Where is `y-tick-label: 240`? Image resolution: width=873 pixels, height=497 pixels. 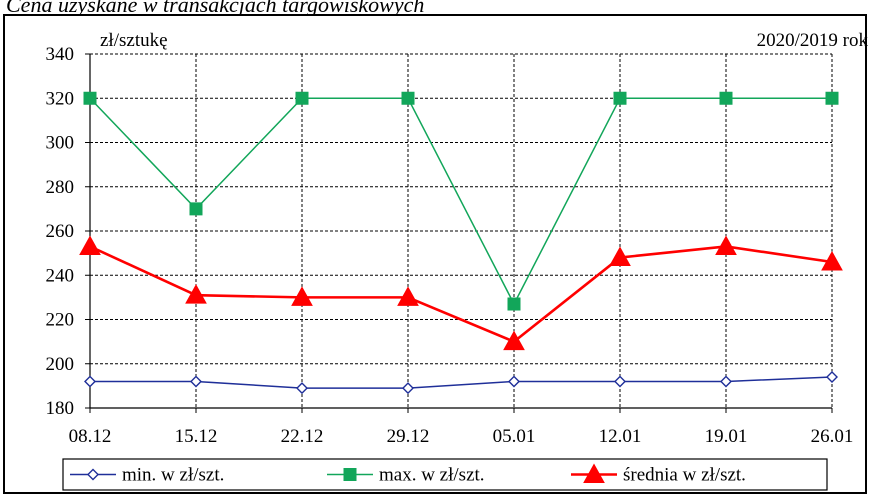 y-tick-label: 240 is located at coordinates (60, 275).